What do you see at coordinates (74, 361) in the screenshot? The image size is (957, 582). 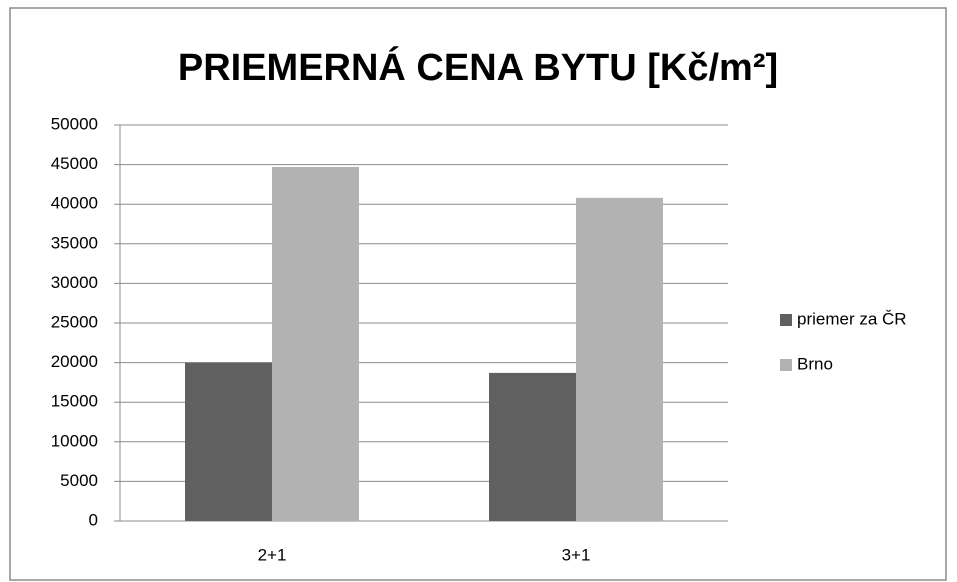 I see `y-tick-label: 20000` at bounding box center [74, 361].